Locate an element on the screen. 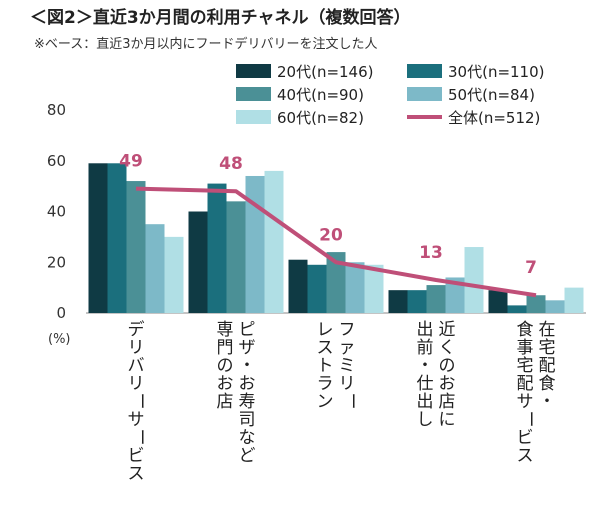 The image size is (614, 508). category-char: 在 is located at coordinates (547, 330).